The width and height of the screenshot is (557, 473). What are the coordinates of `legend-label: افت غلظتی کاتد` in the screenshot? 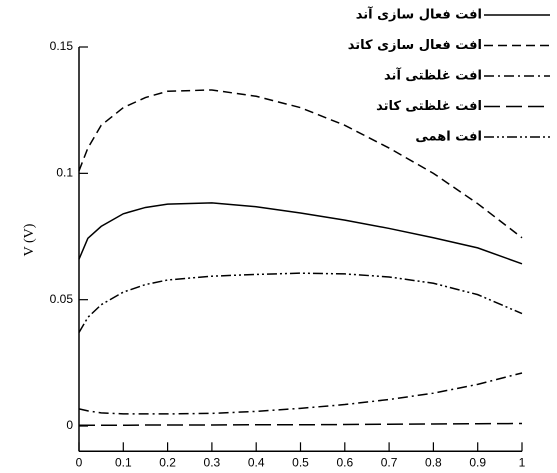 It's located at (429, 106).